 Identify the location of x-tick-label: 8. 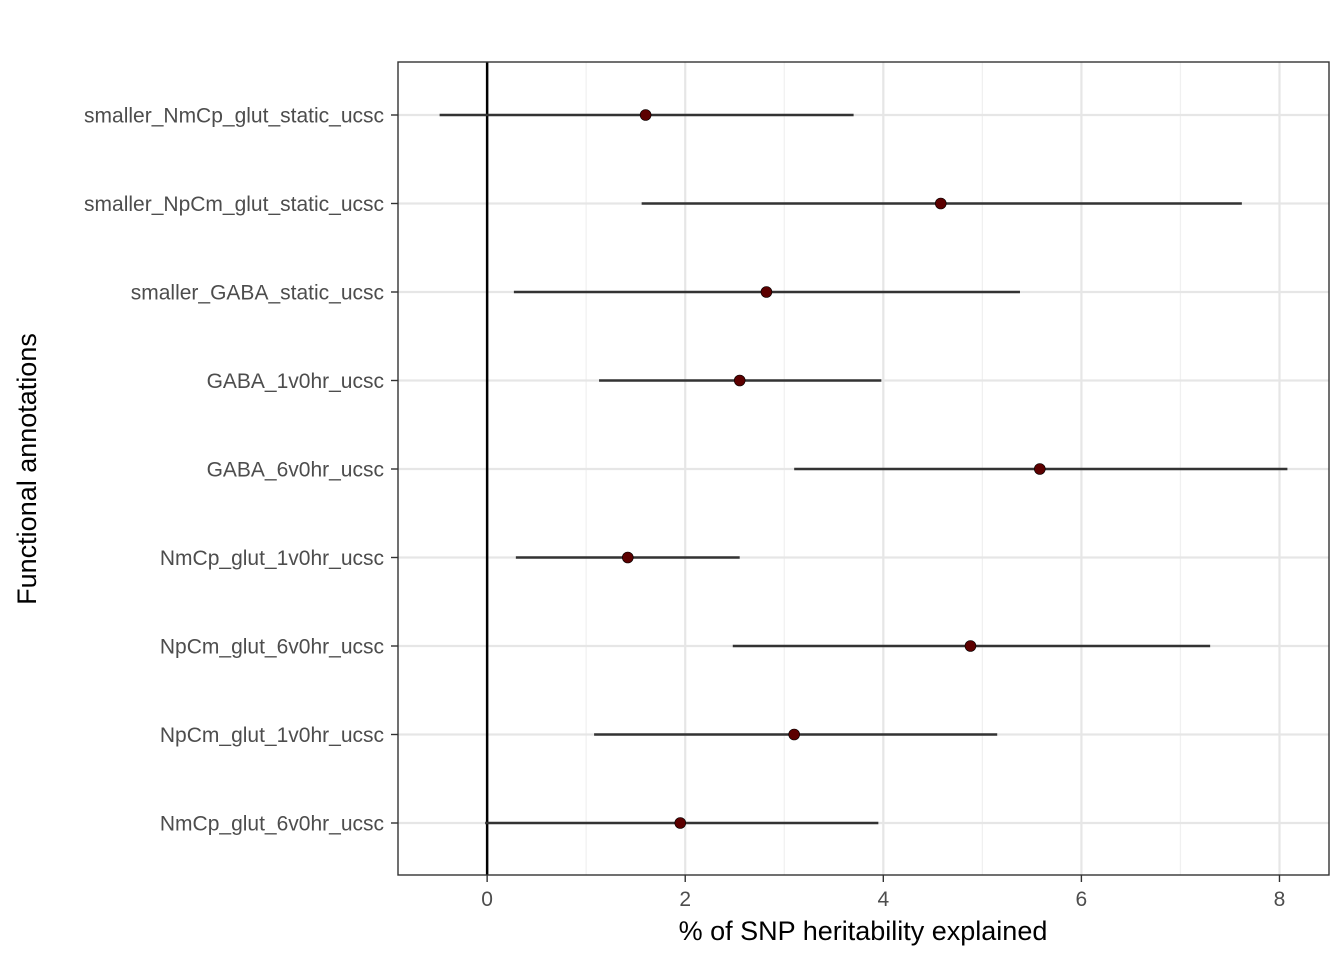
(1280, 899).